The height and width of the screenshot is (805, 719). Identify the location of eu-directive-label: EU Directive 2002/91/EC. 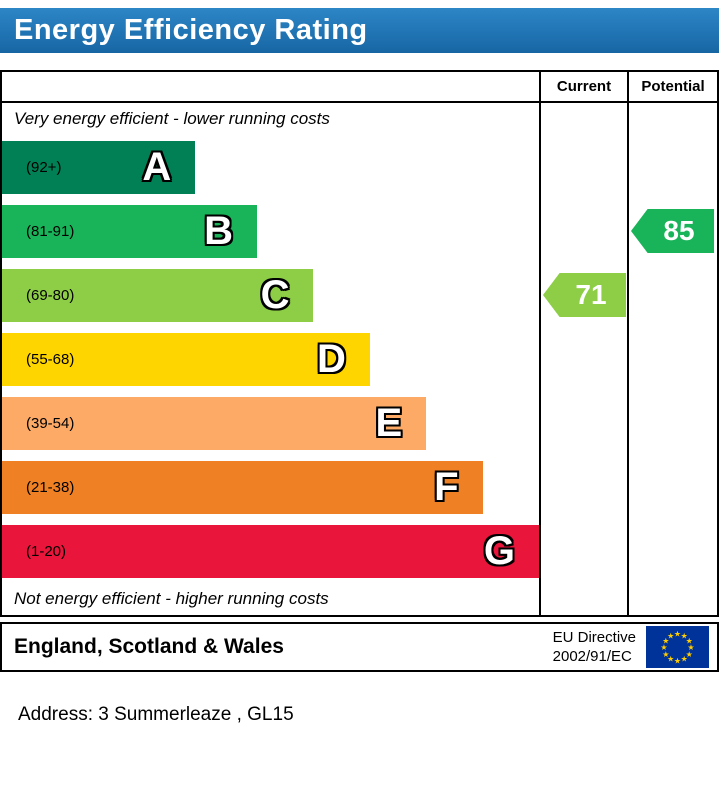
(594, 647).